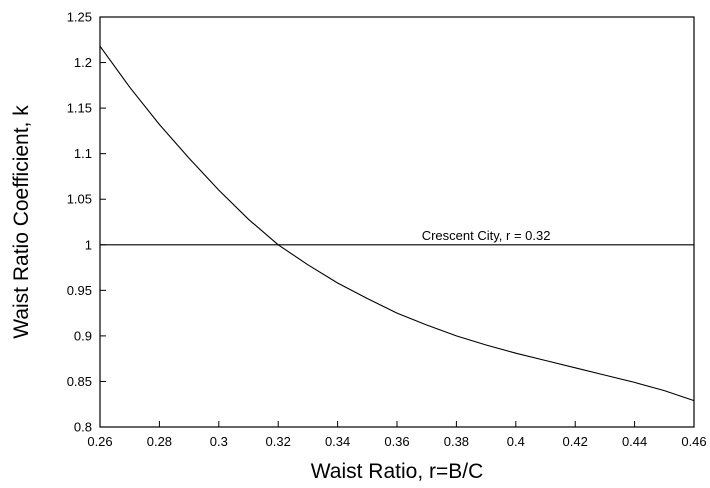 This screenshot has width=710, height=488. What do you see at coordinates (516, 441) in the screenshot?
I see `x-tick-label: 0.4` at bounding box center [516, 441].